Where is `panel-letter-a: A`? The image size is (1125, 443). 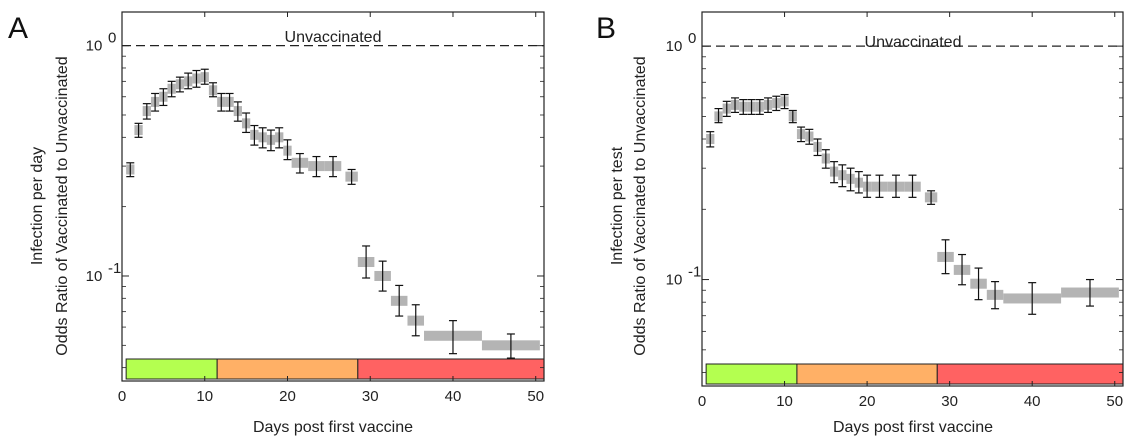 panel-letter-a: A is located at coordinates (18, 28).